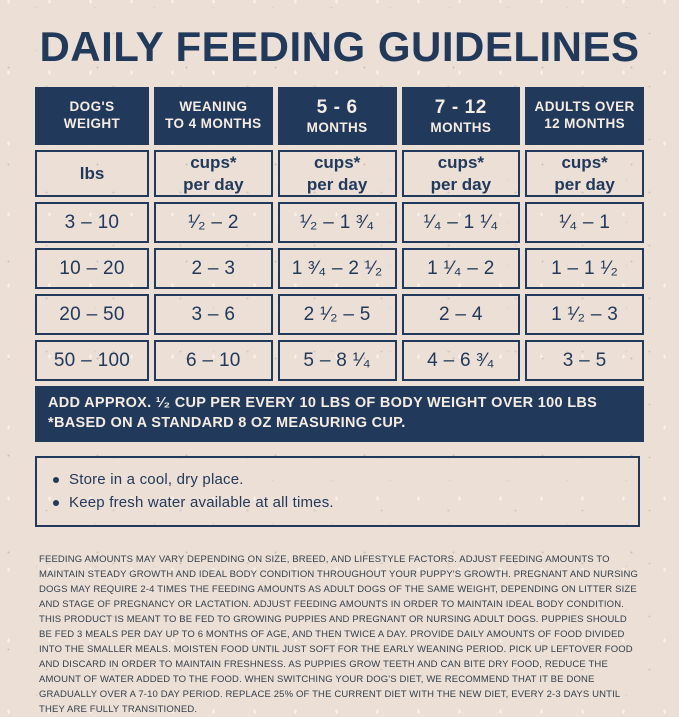 The image size is (679, 717). I want to click on header-line: DOG'S, so click(92, 107).